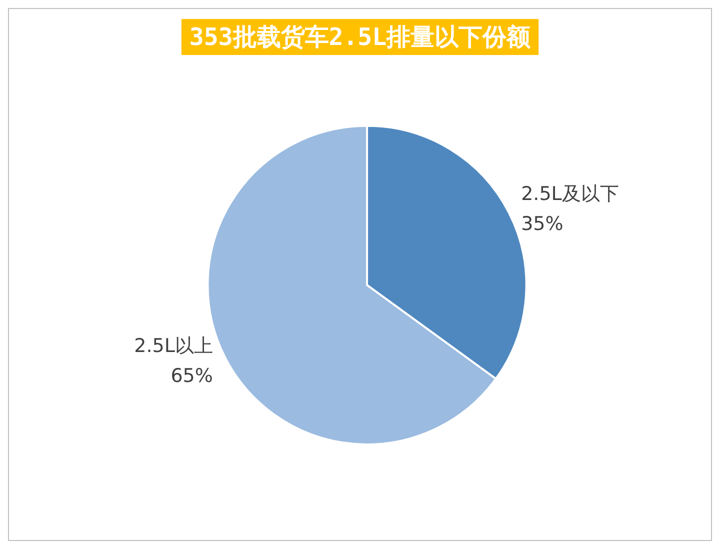 The image size is (720, 549). Describe the element at coordinates (173, 346) in the screenshot. I see `slice-label: 2.5L以上` at that location.